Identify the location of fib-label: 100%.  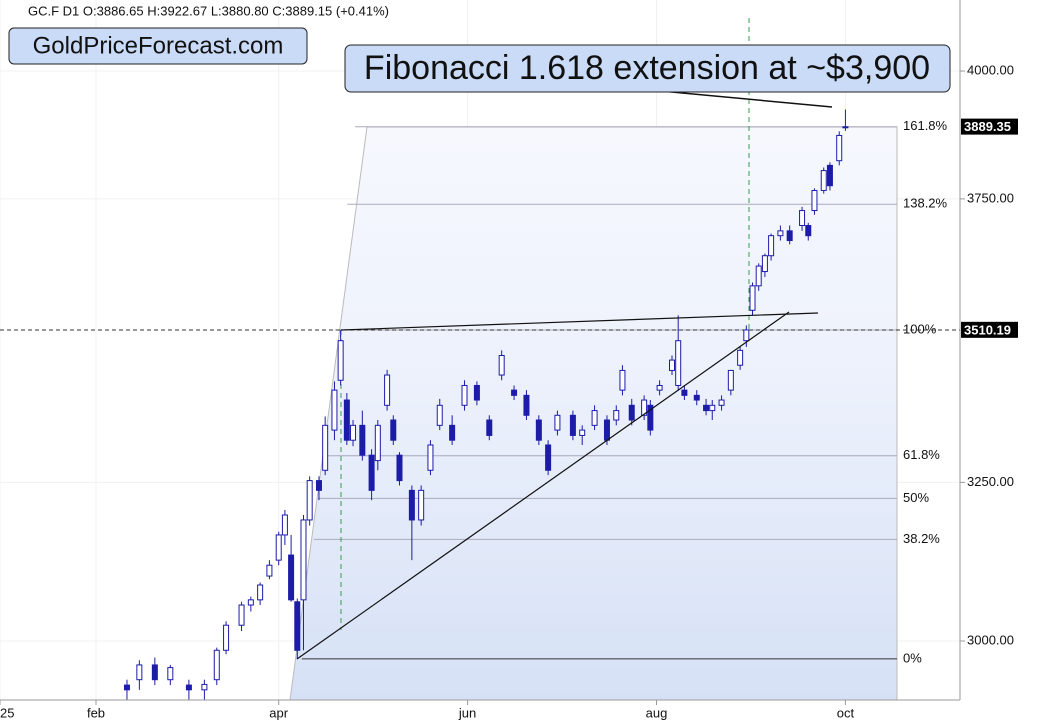
(920, 328).